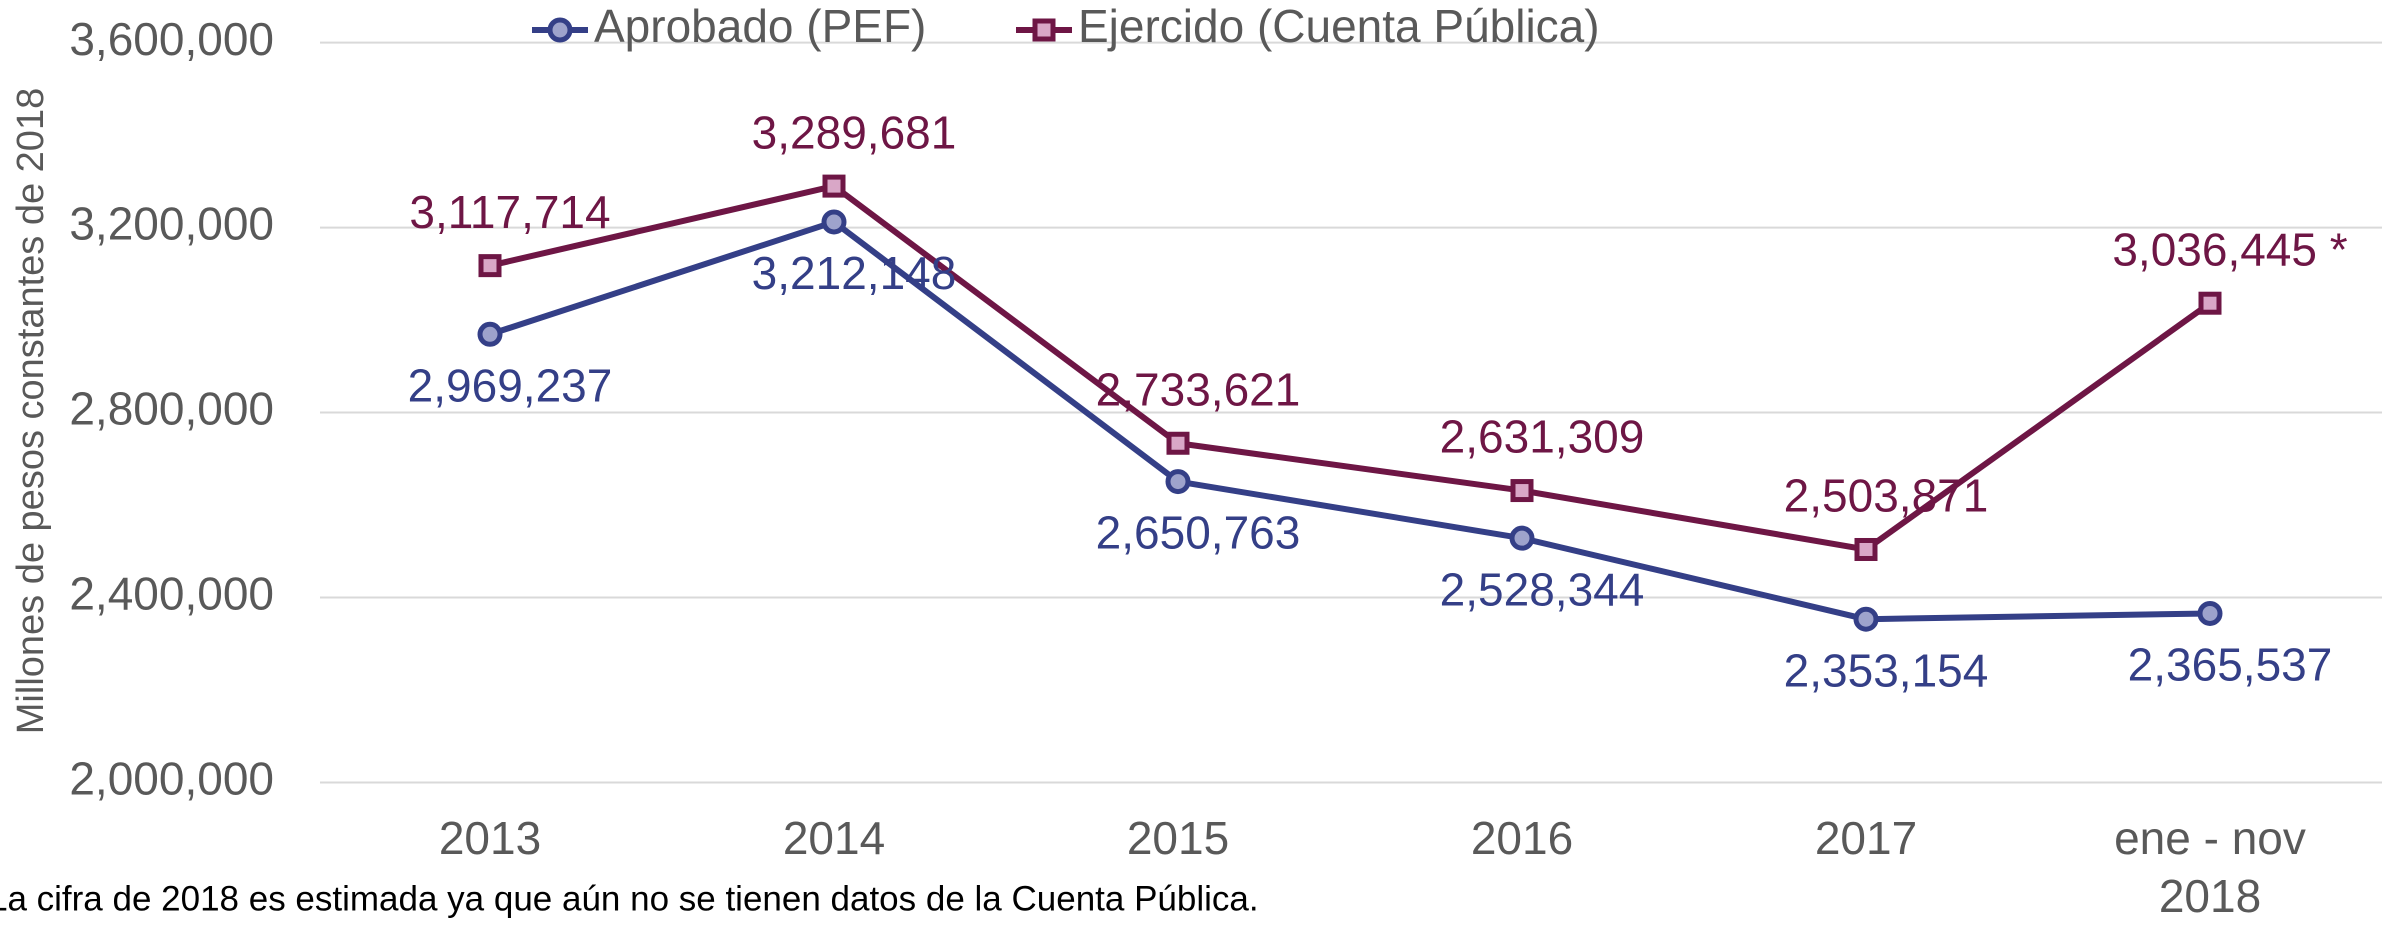 Image resolution: width=2387 pixels, height=926 pixels. I want to click on y-axis-label: Millones de pesos constantes de 2018, so click(31, 411).